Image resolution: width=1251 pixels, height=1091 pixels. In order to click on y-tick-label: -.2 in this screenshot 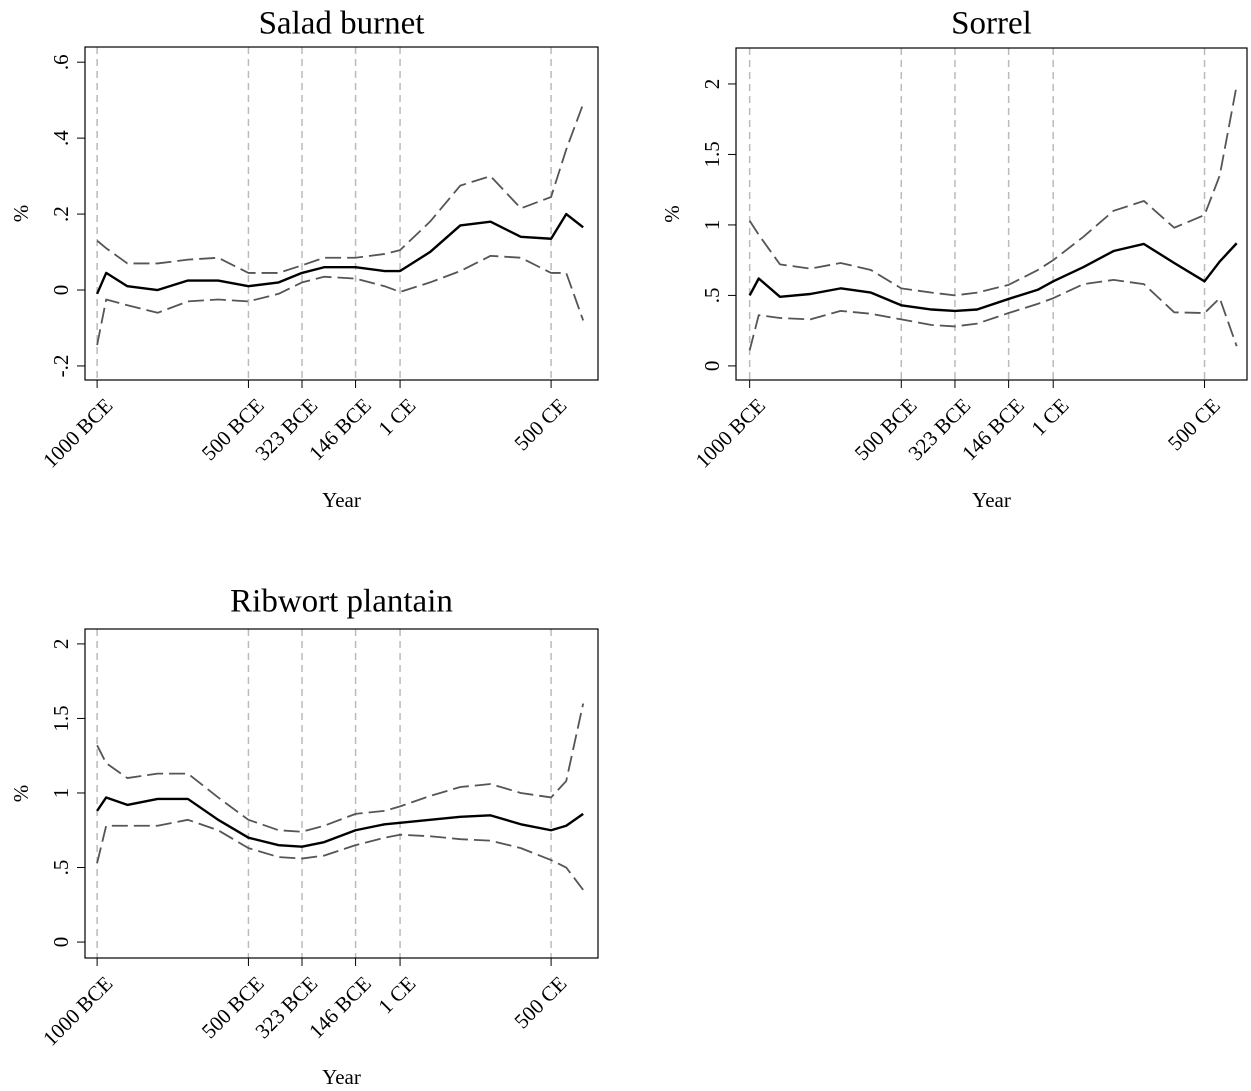, I will do `click(61, 366)`.